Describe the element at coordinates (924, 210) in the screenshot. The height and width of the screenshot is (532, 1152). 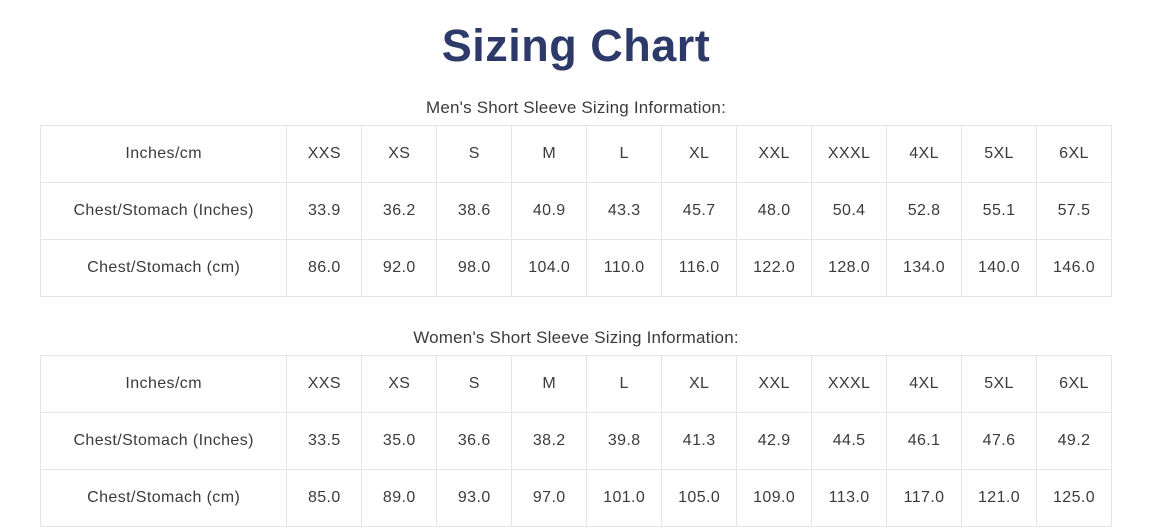
I see `measurement-value-cell: 52.8` at that location.